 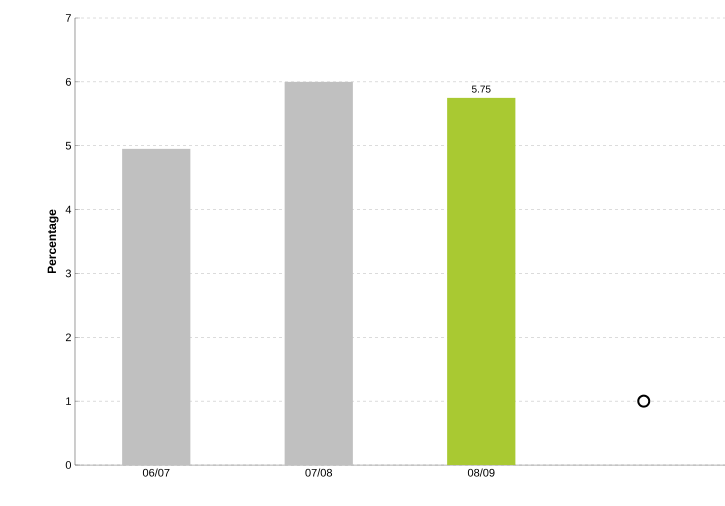 What do you see at coordinates (68, 18) in the screenshot?
I see `y-tick-label: 7` at bounding box center [68, 18].